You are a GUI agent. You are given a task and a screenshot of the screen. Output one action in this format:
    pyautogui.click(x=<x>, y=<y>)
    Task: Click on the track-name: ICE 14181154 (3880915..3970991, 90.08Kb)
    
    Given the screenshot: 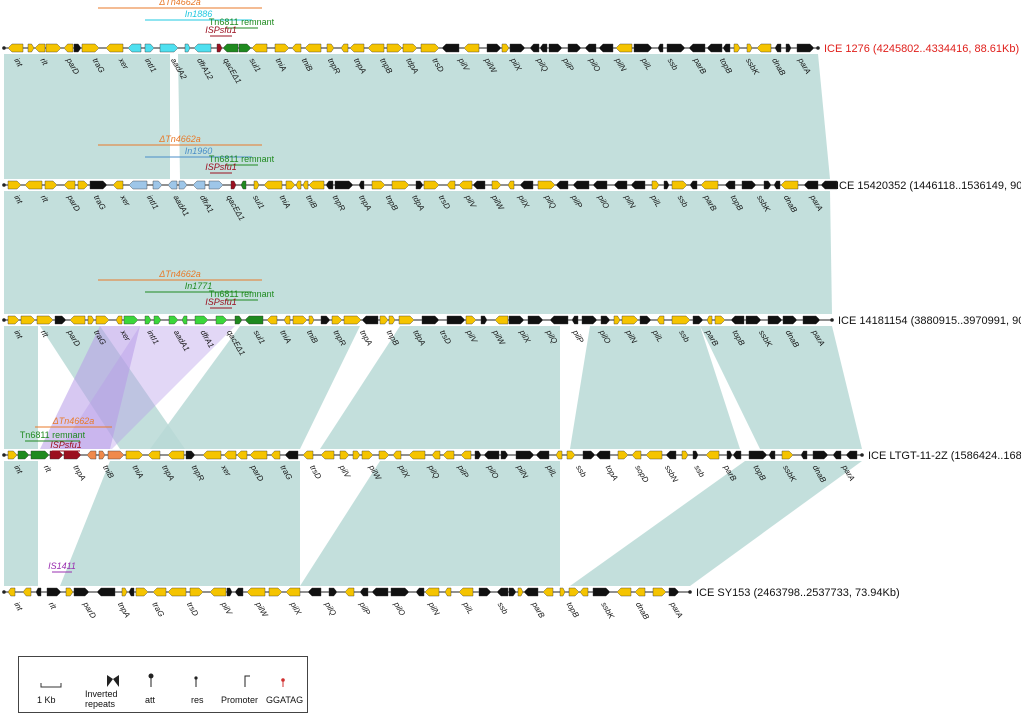 What is the action you would take?
    pyautogui.click(x=929, y=321)
    